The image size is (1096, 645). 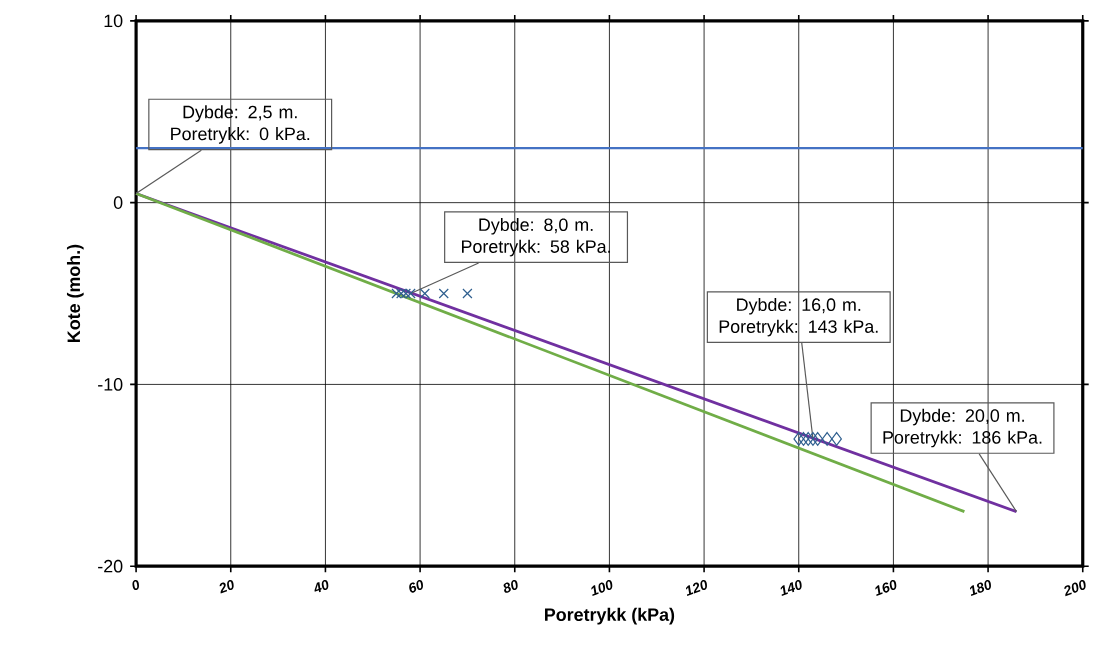 I want to click on x-tick-label: 140, so click(x=791, y=588).